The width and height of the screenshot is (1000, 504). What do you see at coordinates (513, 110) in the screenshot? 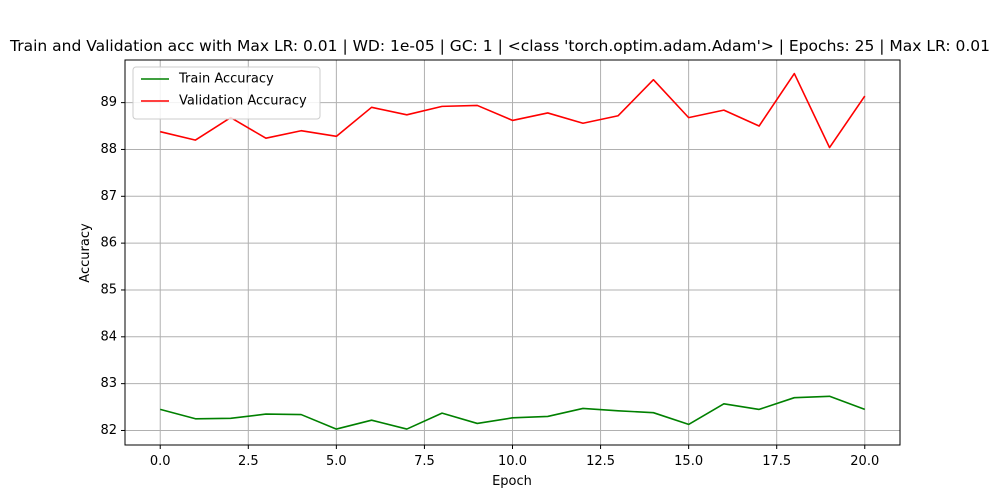
I see `series-line-validation-accuracy` at bounding box center [513, 110].